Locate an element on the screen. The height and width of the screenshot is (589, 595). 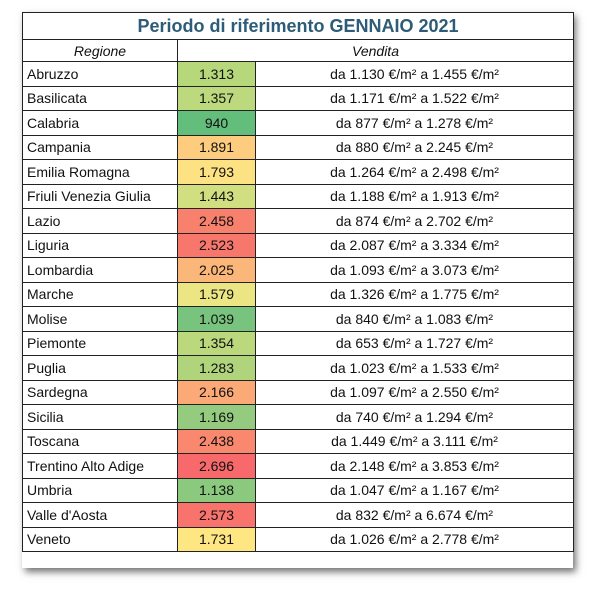
table-title: Periodo di riferimento GENNAIO 2021 is located at coordinates (298, 26).